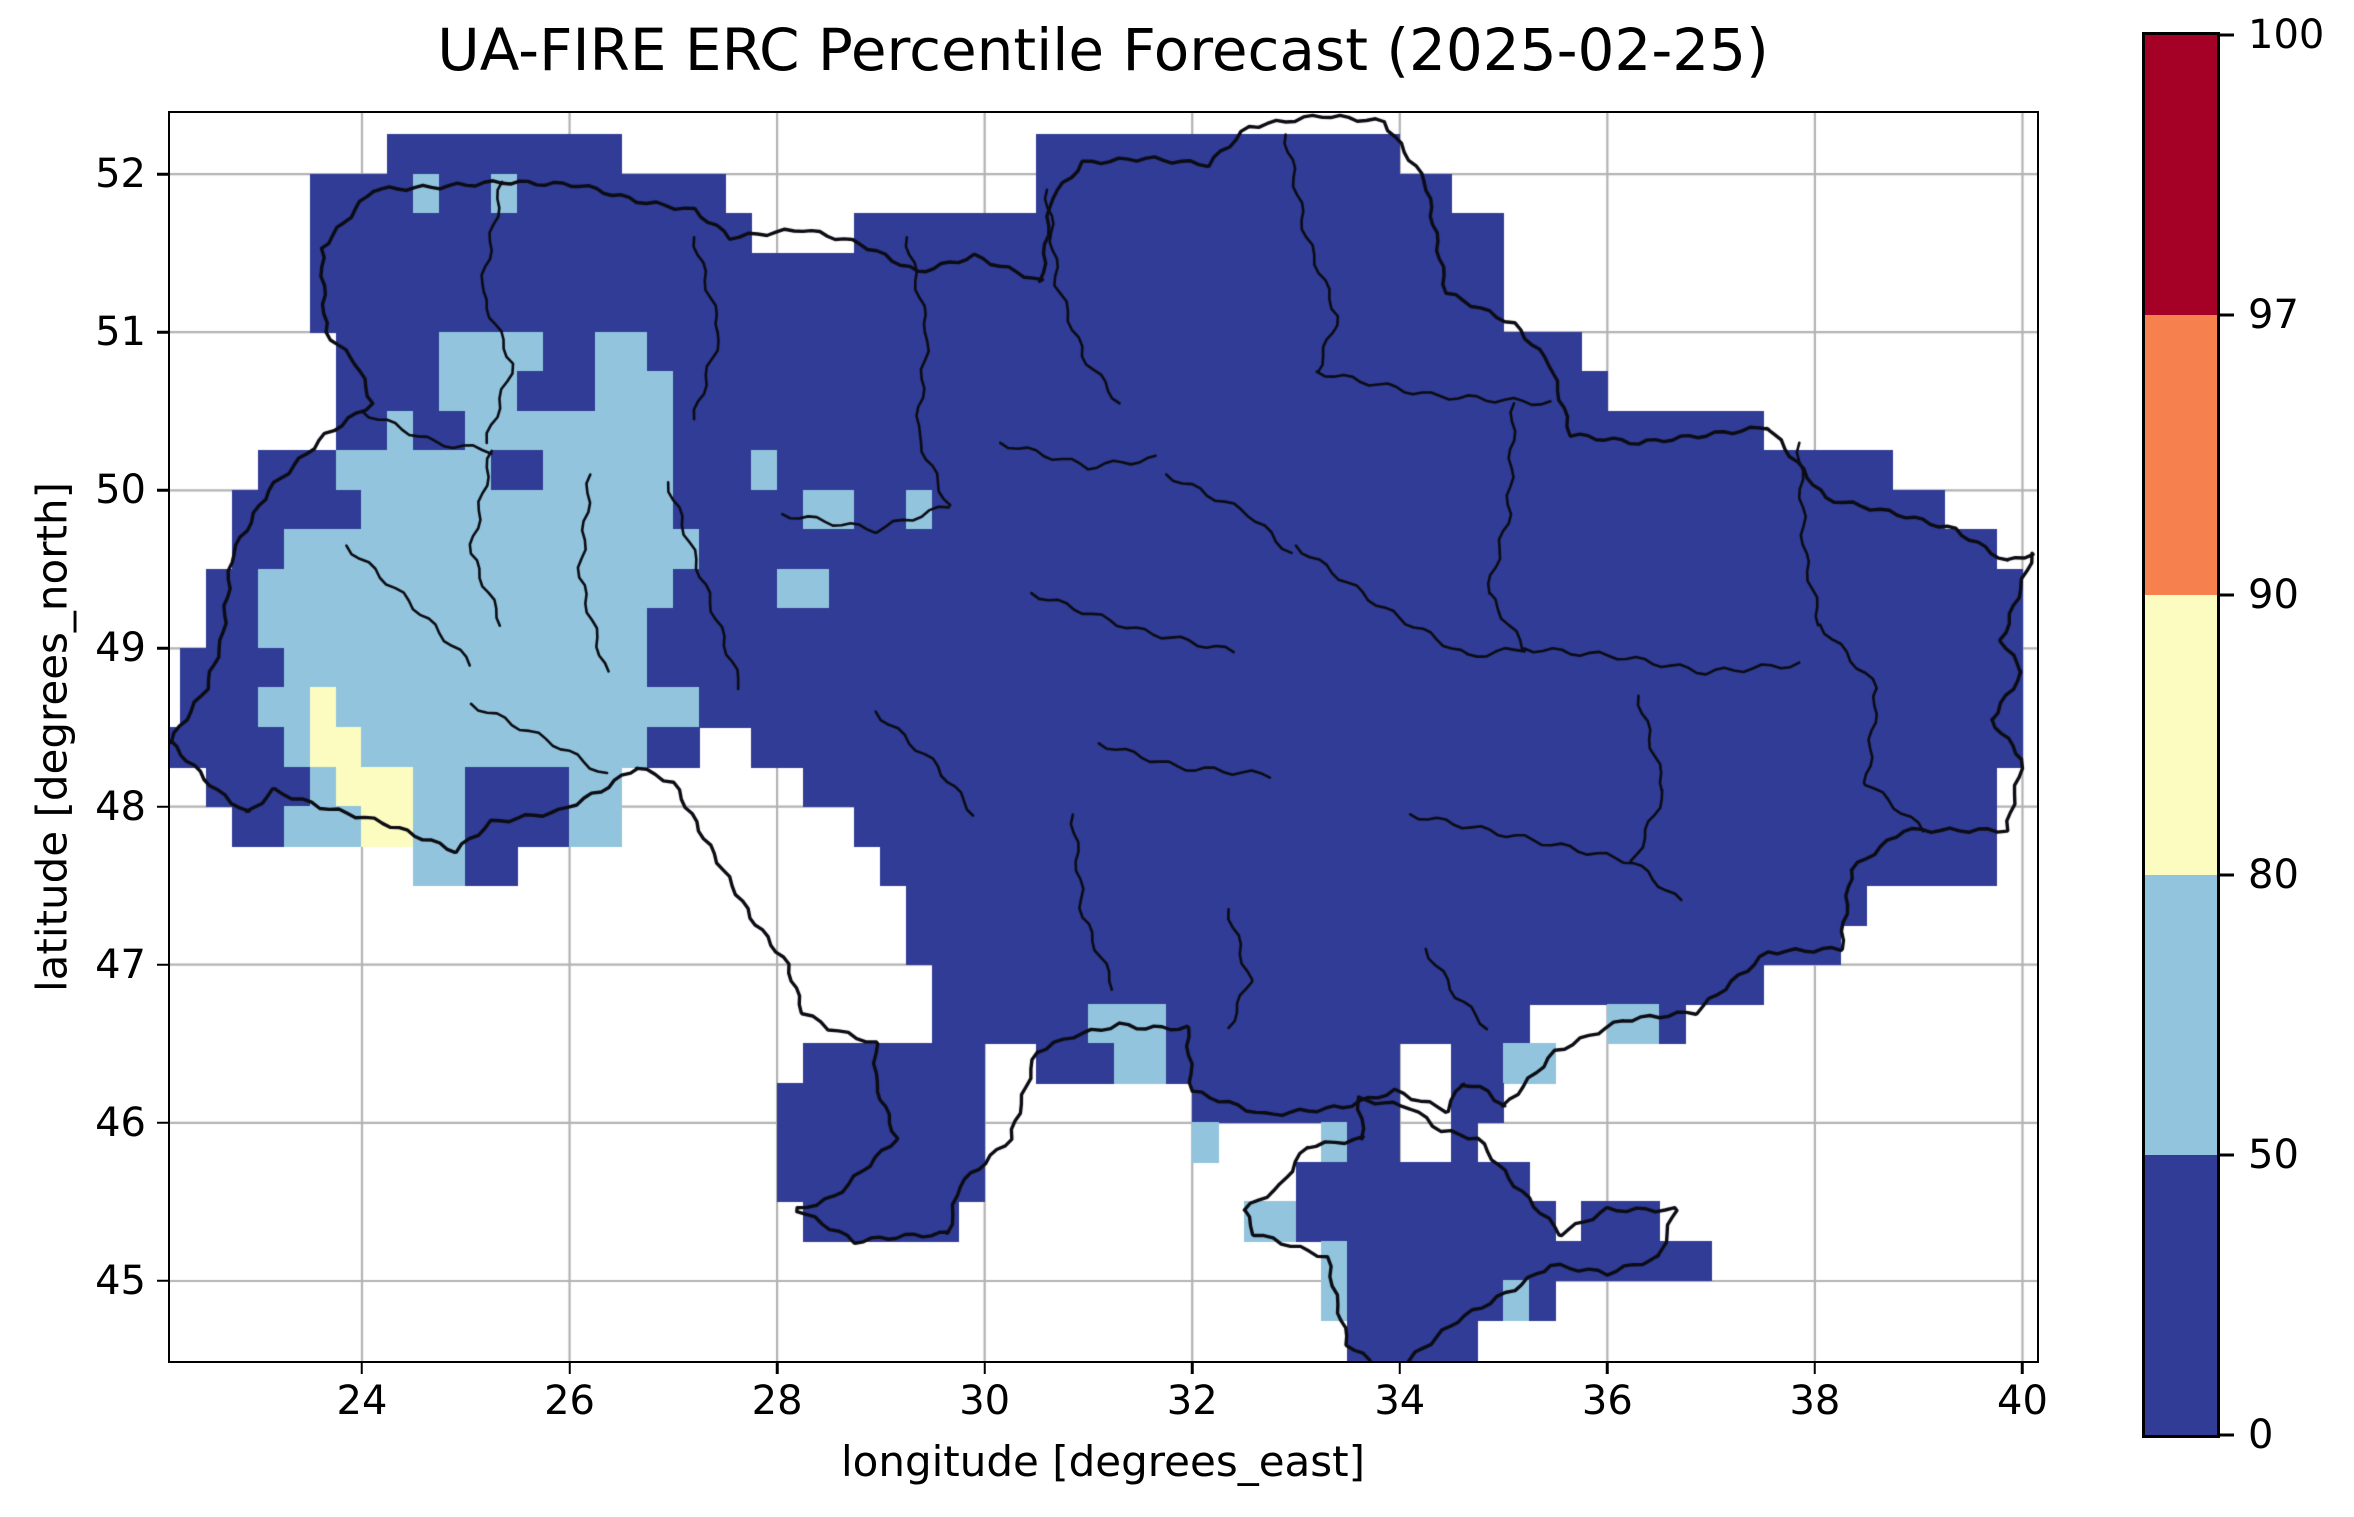  I want to click on colorbar-tick-label: 100, so click(2286, 35).